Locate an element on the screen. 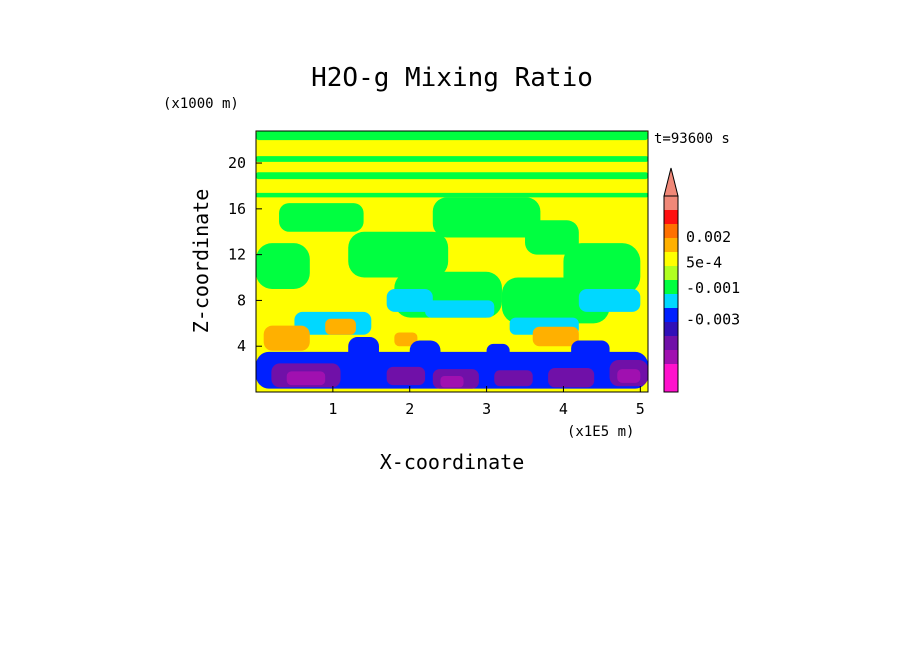  y-tick-label-3: 16 is located at coordinates (237, 209).